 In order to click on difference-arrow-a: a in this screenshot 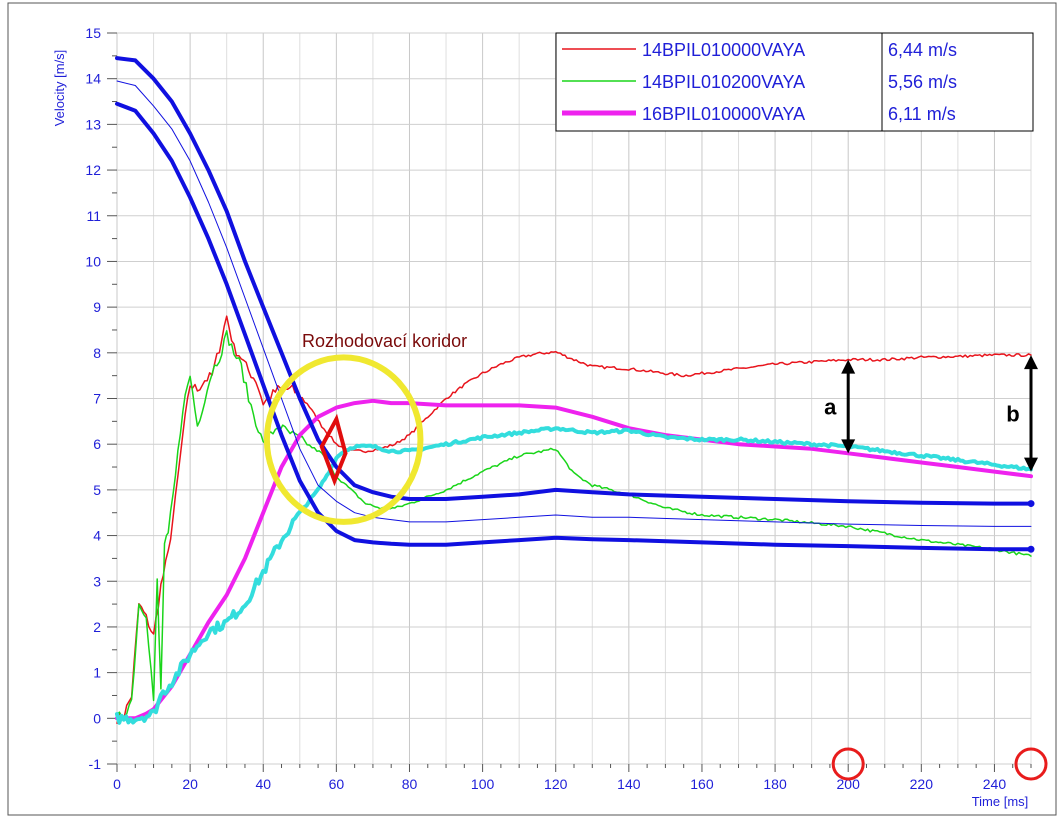, I will do `click(840, 406)`.